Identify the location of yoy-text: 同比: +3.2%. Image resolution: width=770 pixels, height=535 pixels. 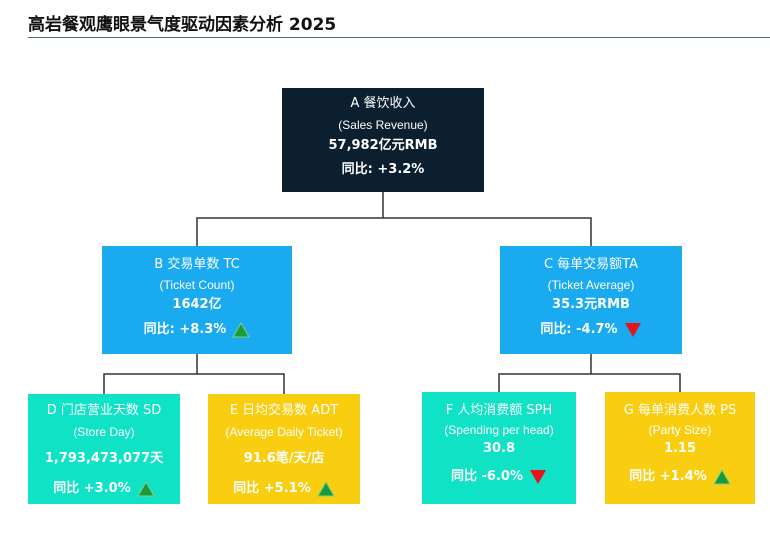
(383, 169).